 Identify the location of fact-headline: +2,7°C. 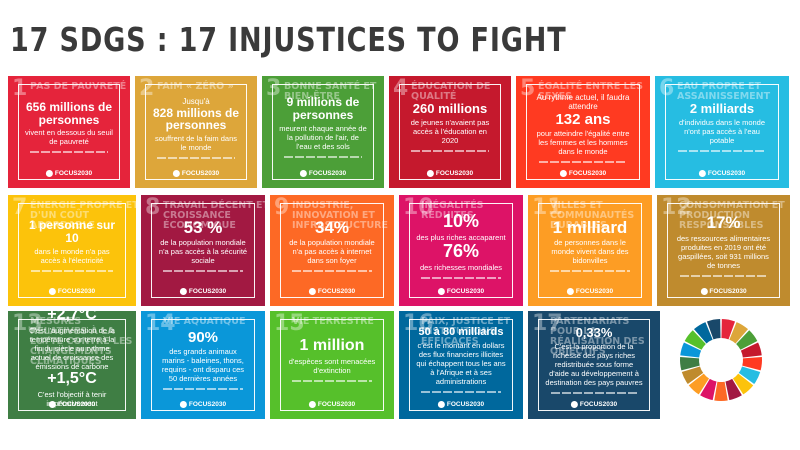
(72, 317).